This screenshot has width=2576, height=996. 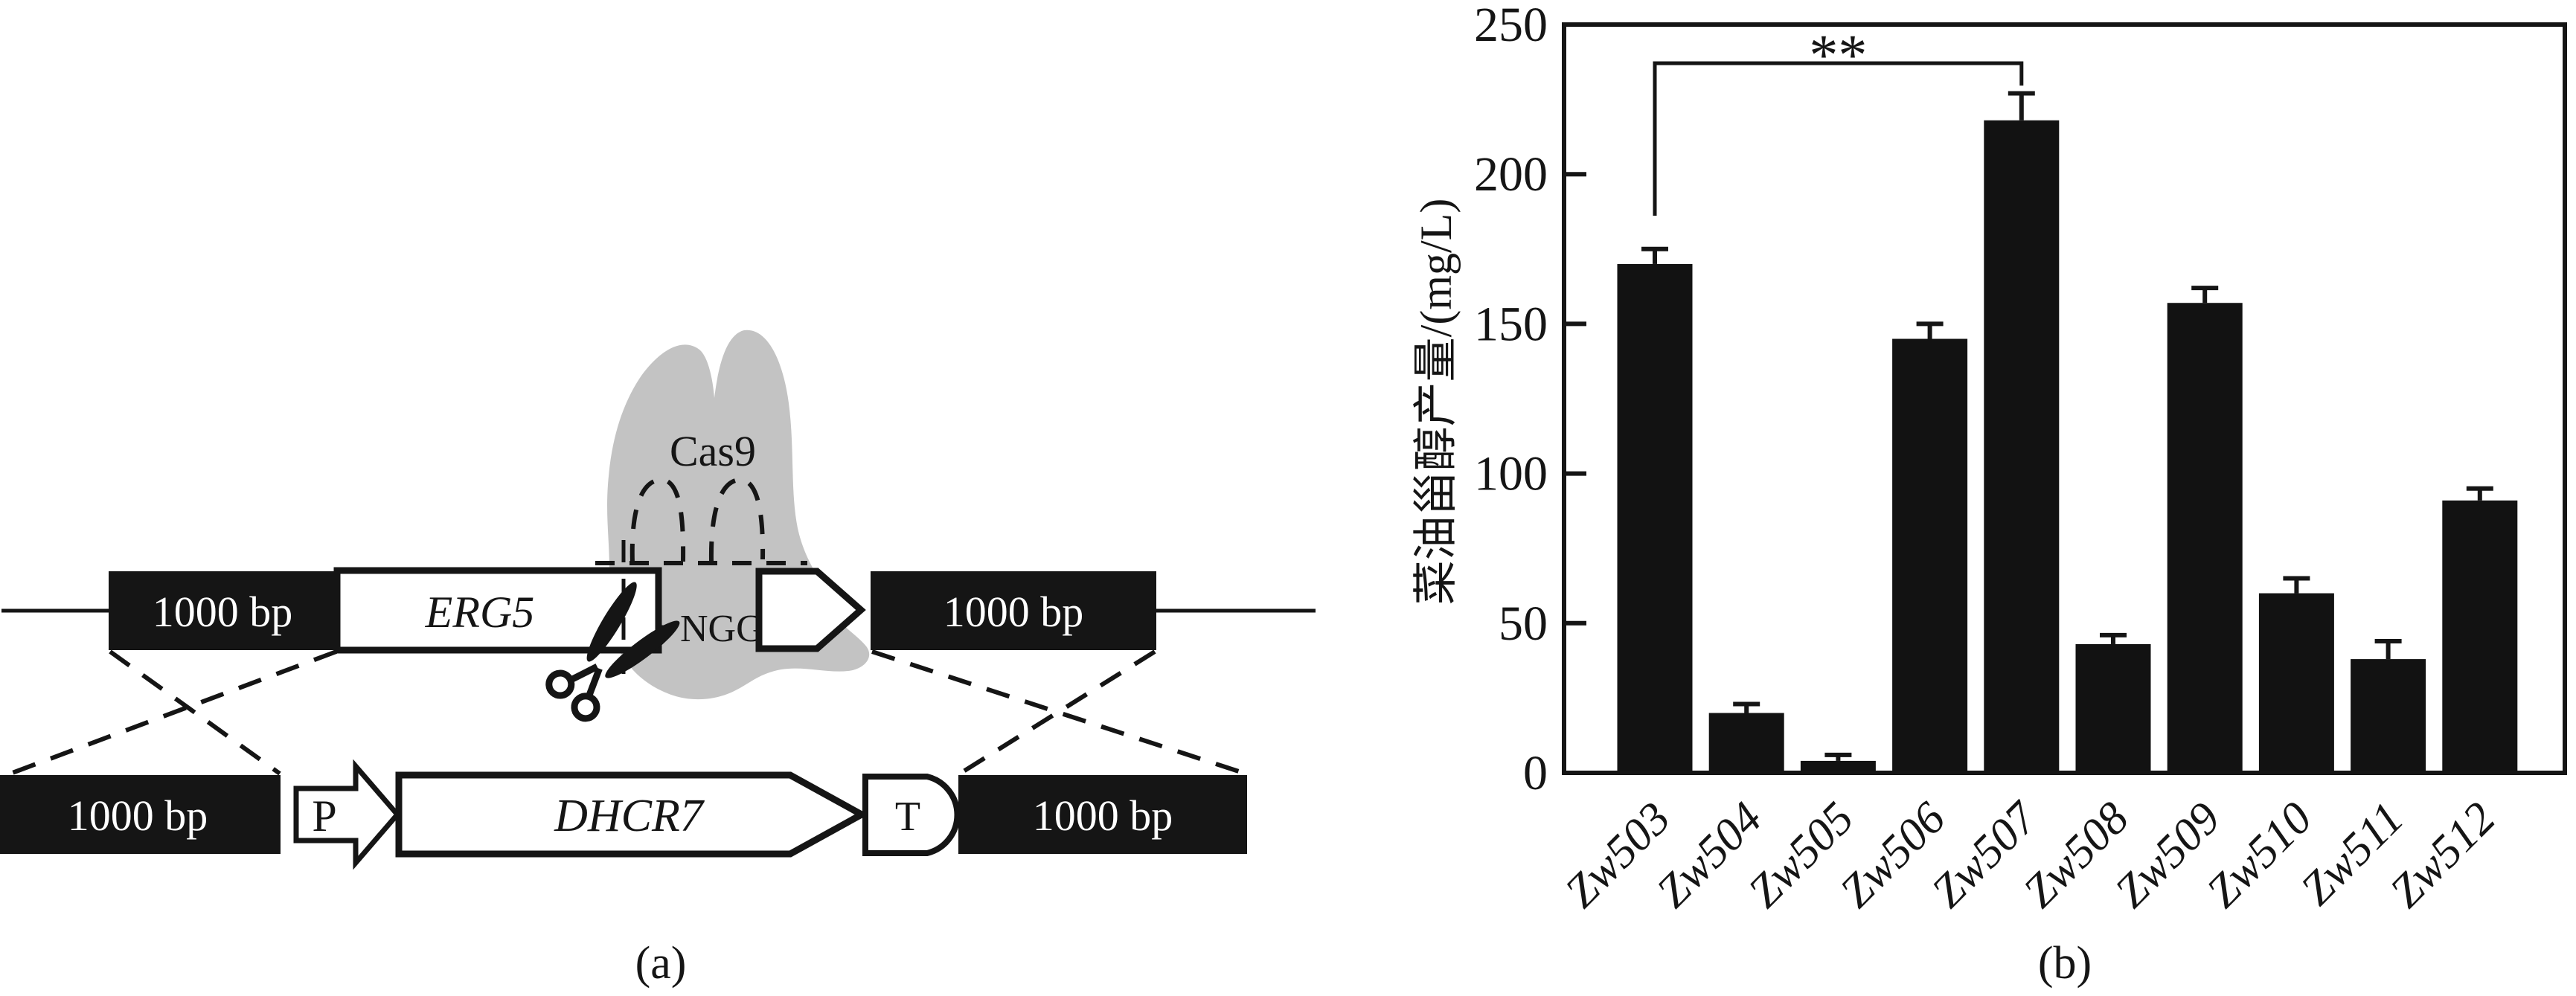 I want to click on bar-Zw511, so click(x=2388, y=716).